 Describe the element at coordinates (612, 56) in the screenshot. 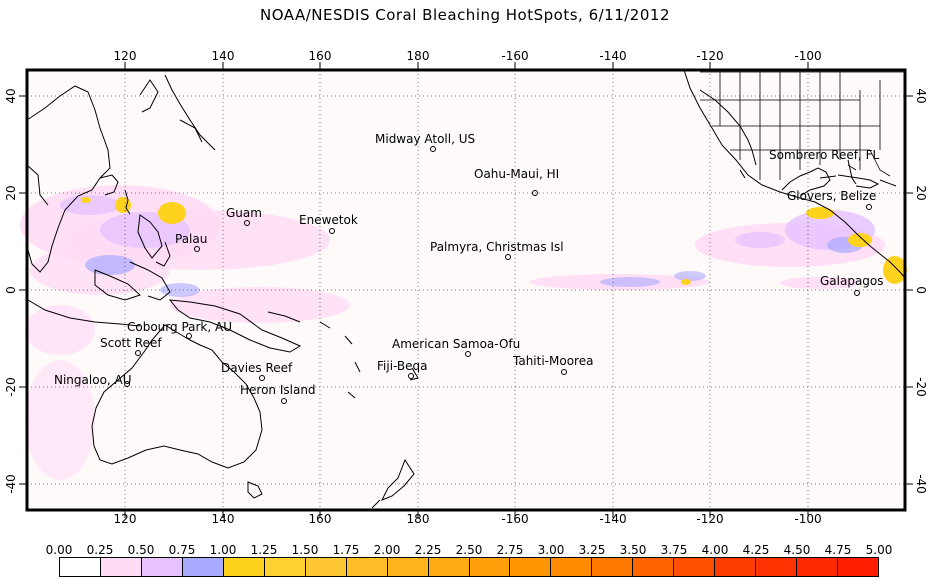

I see `top-lon-label: -140` at that location.